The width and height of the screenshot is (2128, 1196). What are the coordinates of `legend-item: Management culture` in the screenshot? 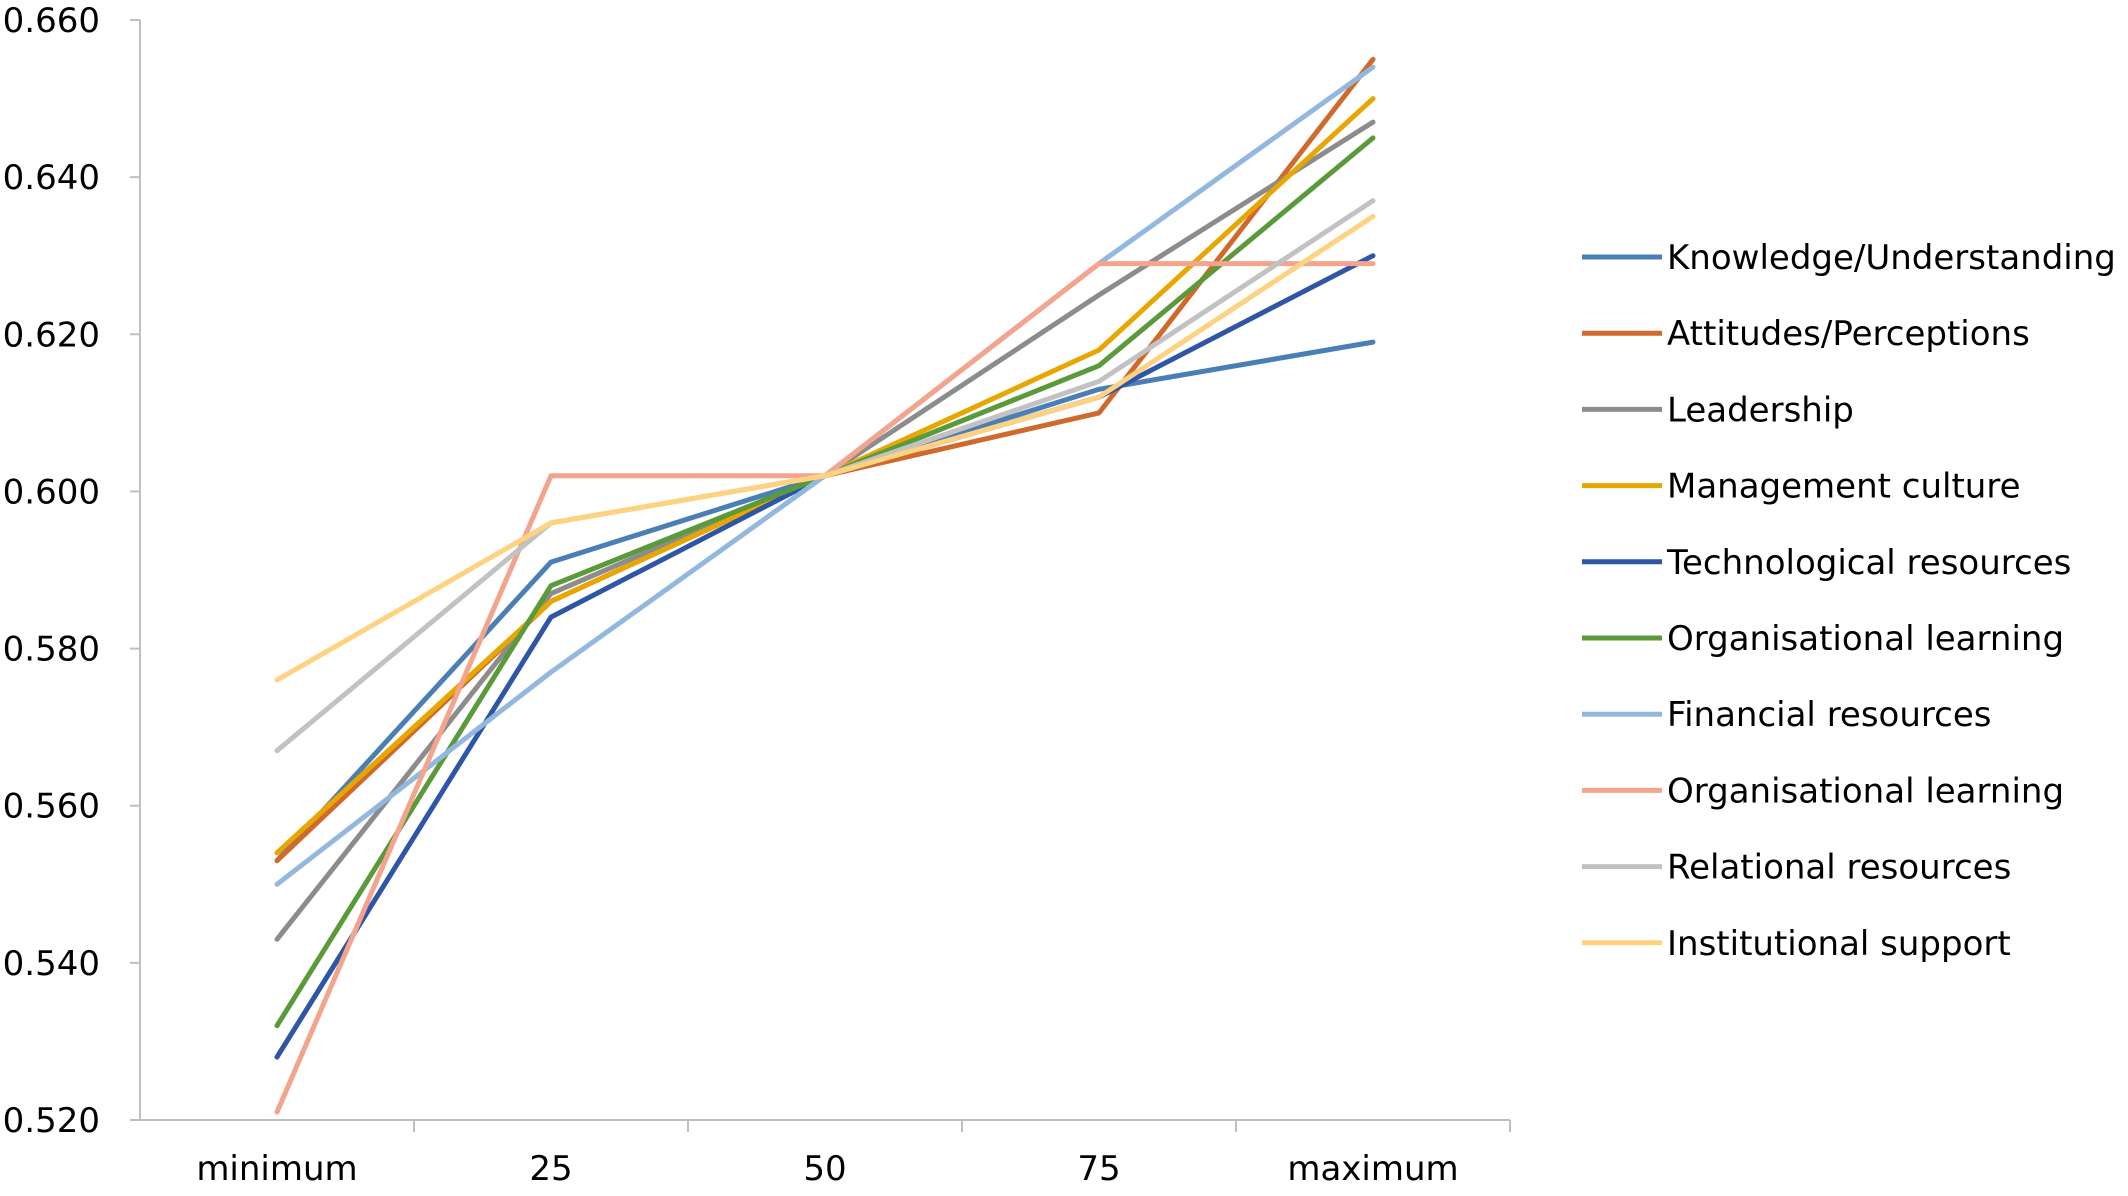 It's located at (1801, 487).